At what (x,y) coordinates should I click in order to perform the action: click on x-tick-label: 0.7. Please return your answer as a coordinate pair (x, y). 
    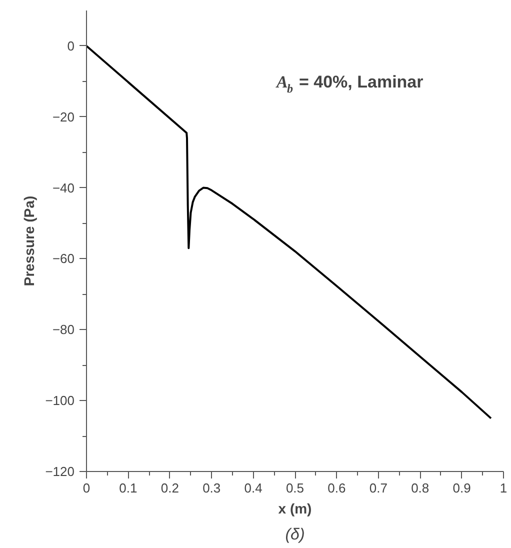
    Looking at the image, I should click on (378, 488).